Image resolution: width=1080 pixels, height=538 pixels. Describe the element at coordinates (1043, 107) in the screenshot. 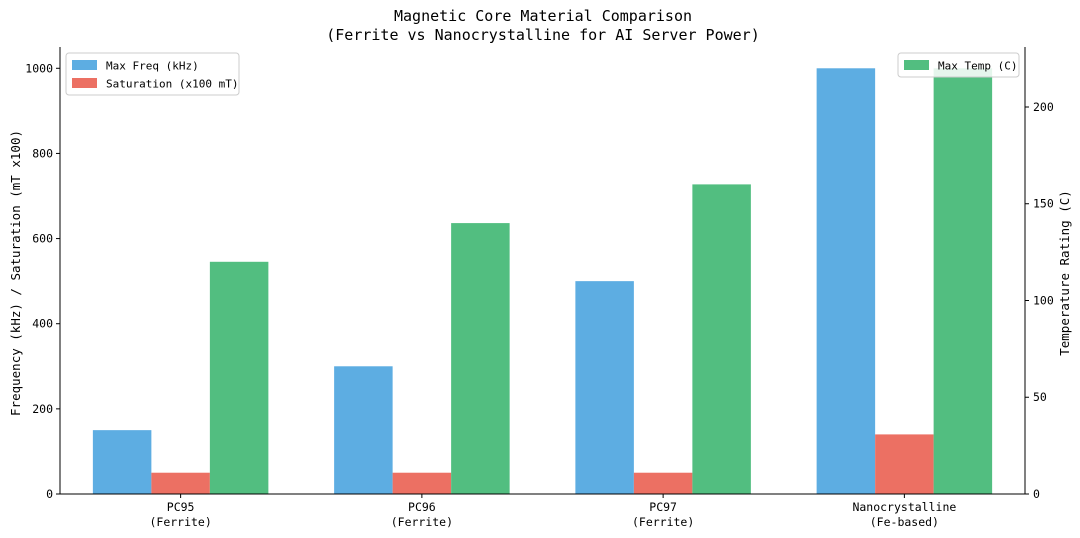

I see `y2-tick-label-4: 200` at that location.